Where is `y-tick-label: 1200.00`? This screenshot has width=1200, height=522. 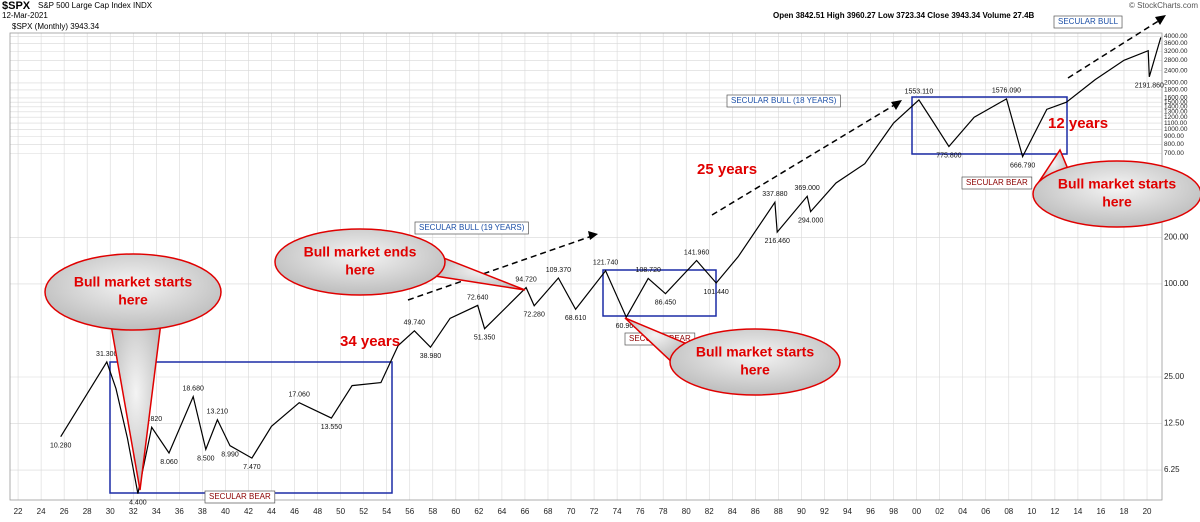
y-tick-label: 1200.00 is located at coordinates (1176, 117).